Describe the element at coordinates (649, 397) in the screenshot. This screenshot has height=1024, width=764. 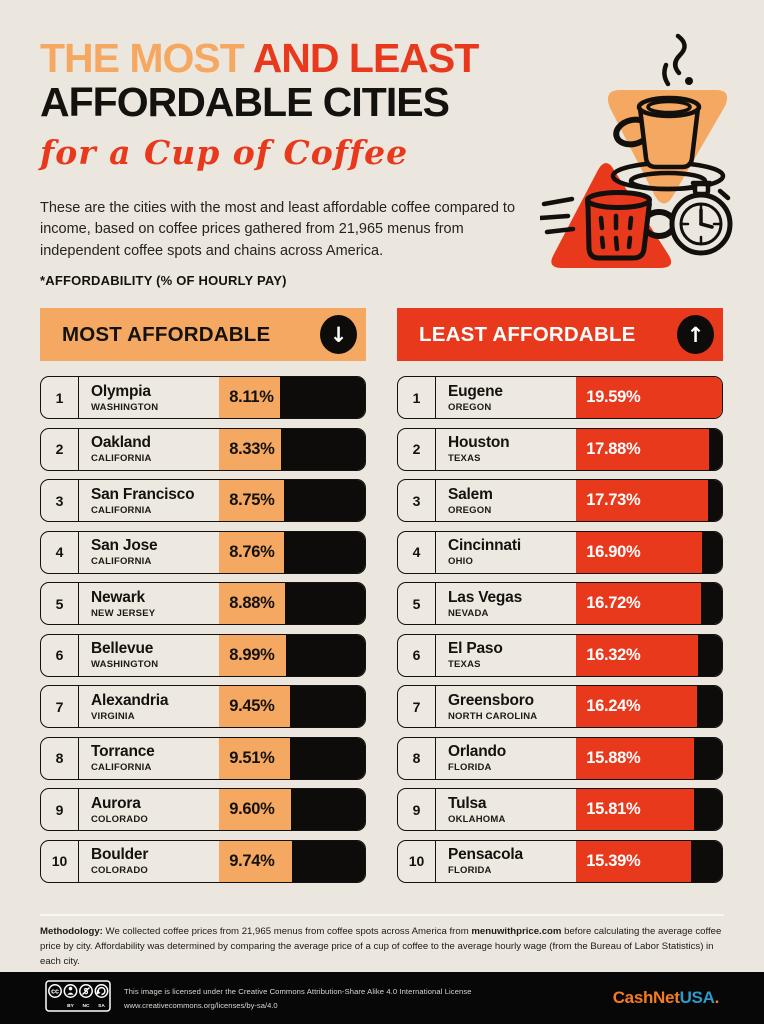
I see `affordability-bar-fill: 19.59%` at that location.